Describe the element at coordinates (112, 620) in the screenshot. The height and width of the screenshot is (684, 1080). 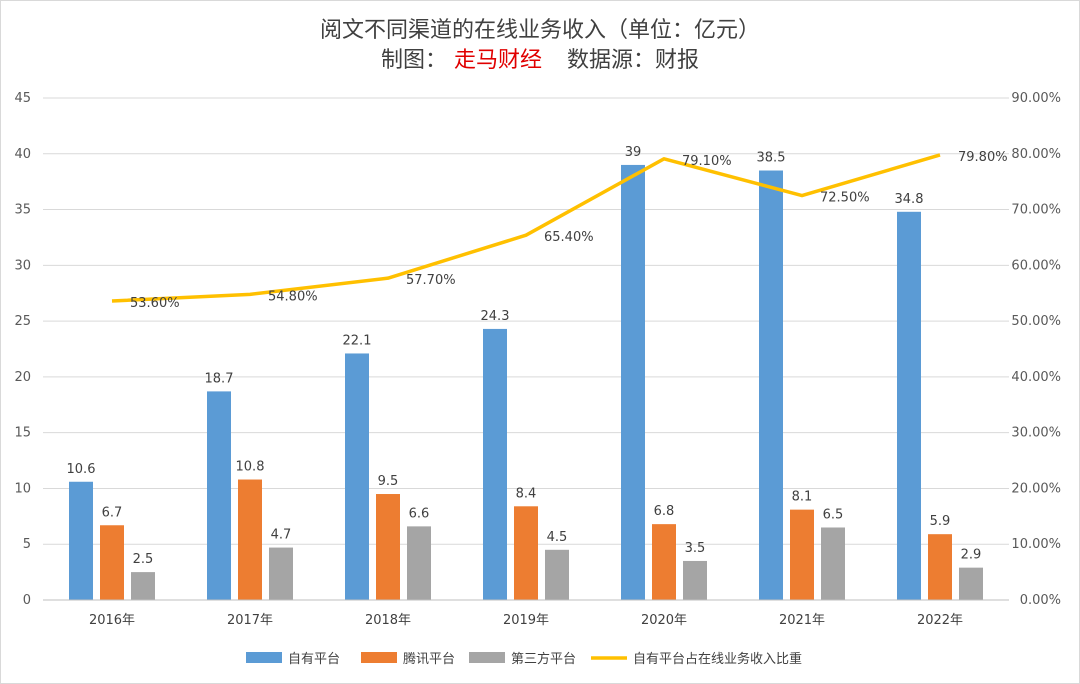
I see `x-tick-label: 2016年` at that location.